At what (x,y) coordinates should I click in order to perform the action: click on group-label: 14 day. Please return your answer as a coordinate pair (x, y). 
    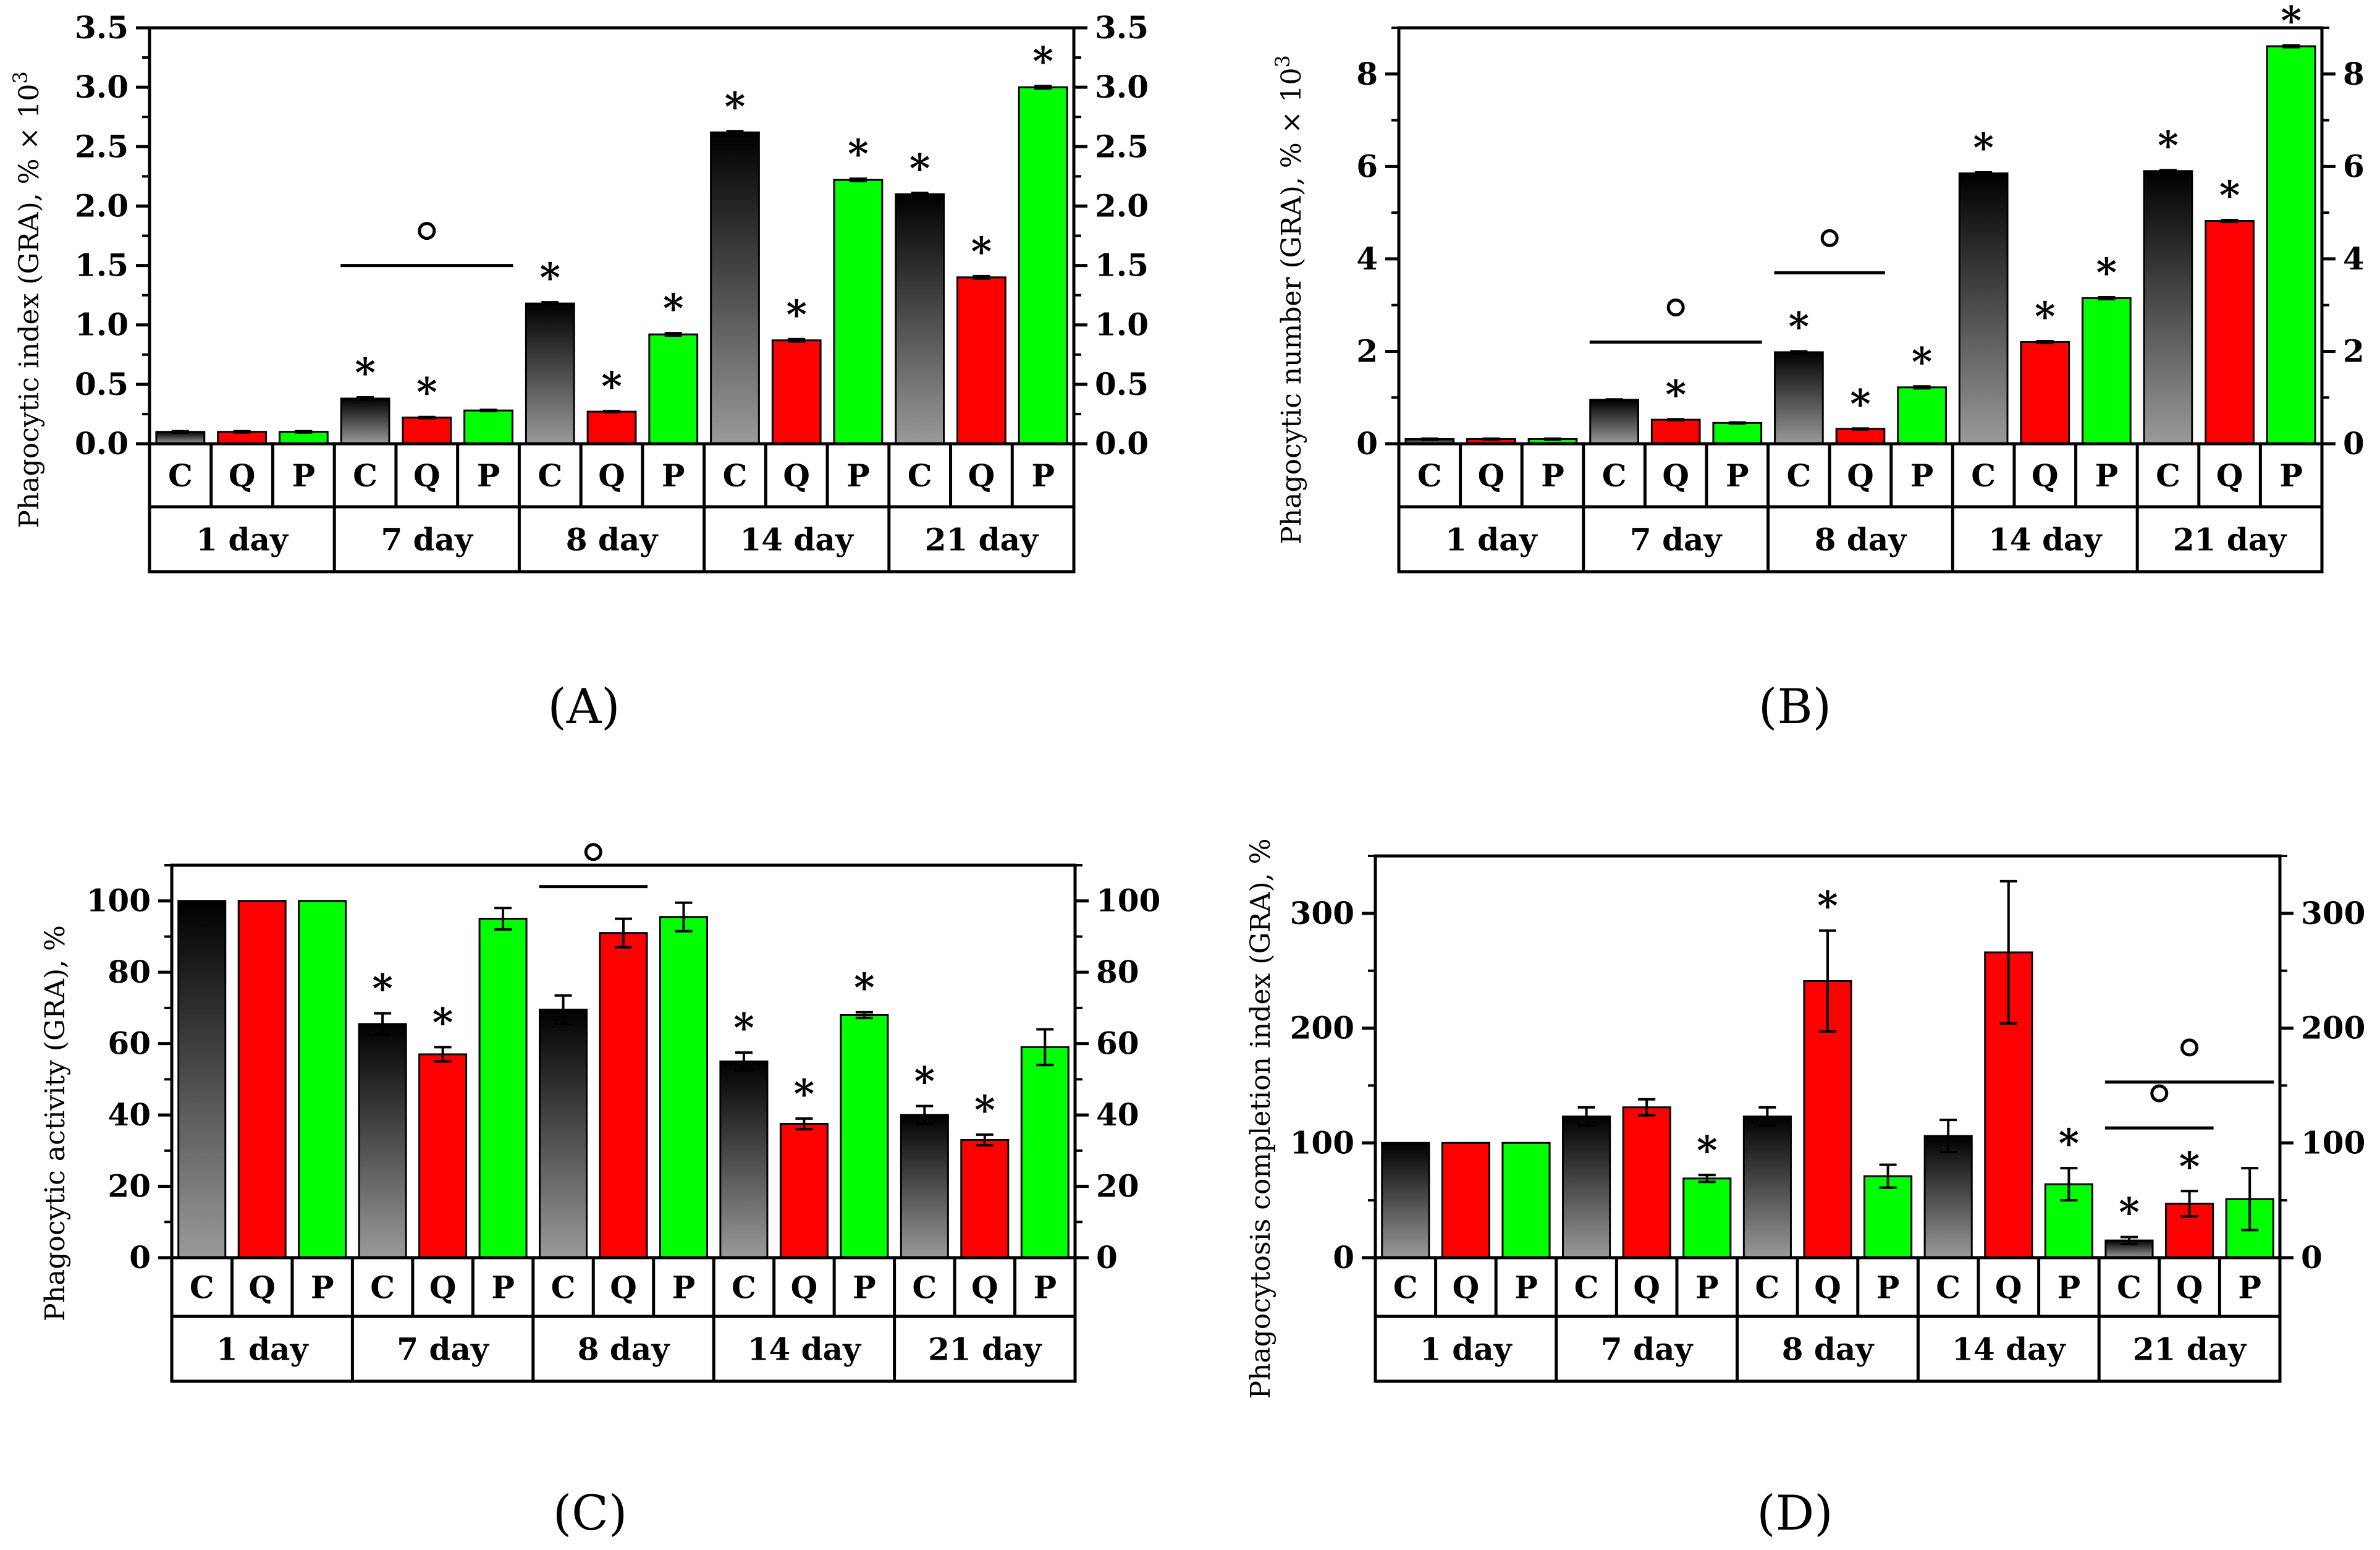
    Looking at the image, I should click on (2009, 1349).